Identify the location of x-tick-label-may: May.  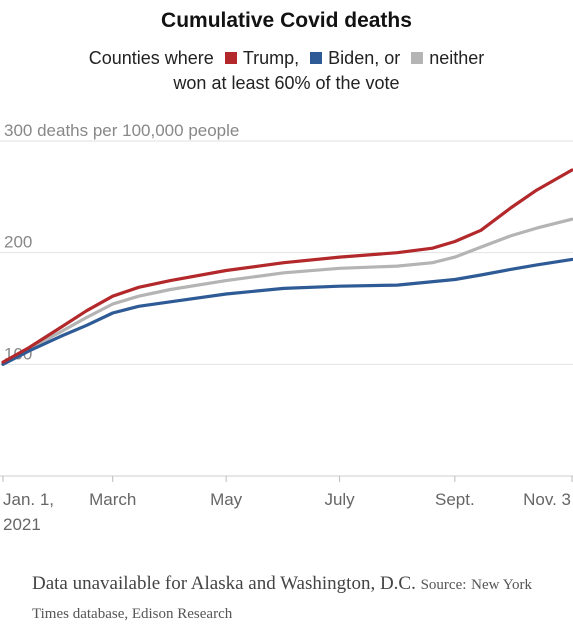
(226, 499).